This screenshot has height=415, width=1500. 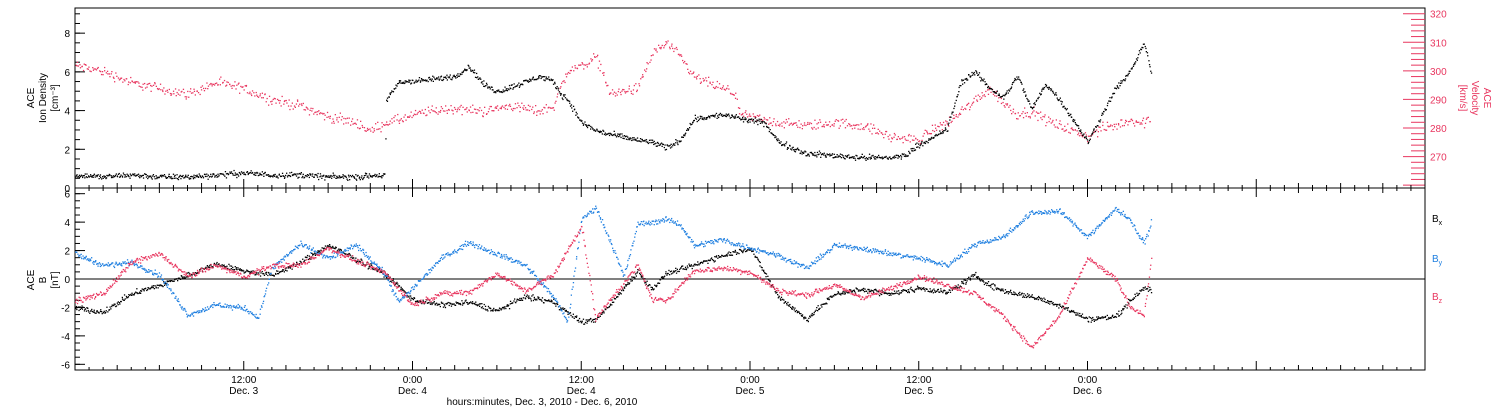 I want to click on date-tick-label: Dec. 4, so click(x=412, y=391).